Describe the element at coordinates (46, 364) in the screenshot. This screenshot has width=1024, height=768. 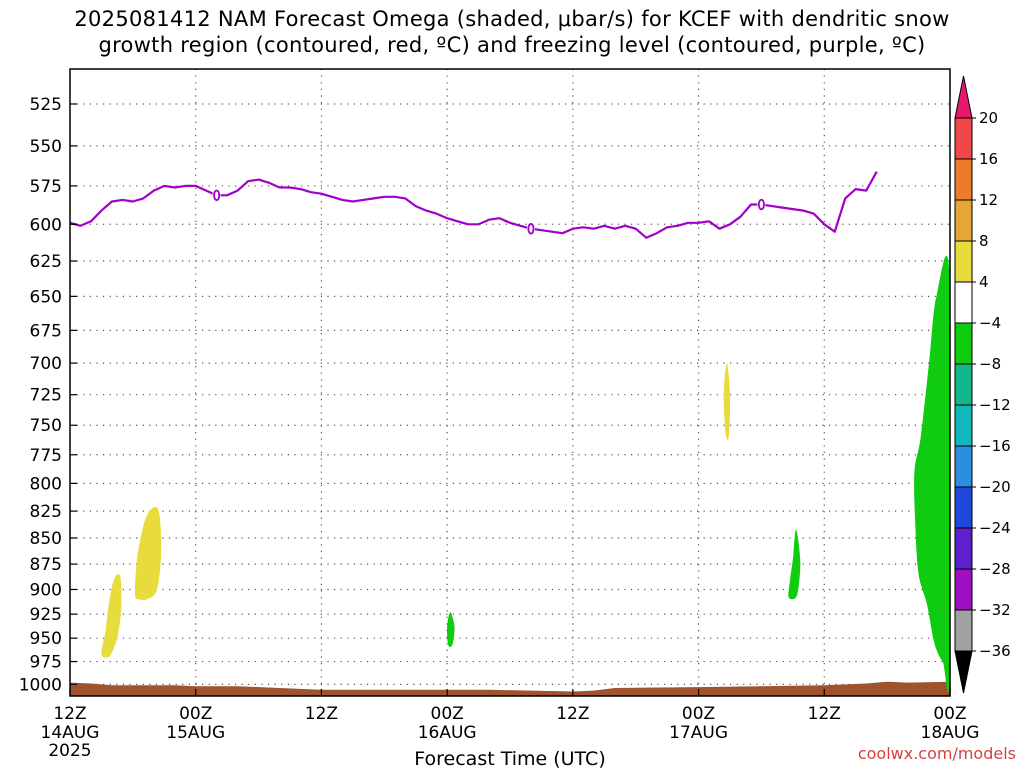
I see `y-tick-label: 700` at that location.